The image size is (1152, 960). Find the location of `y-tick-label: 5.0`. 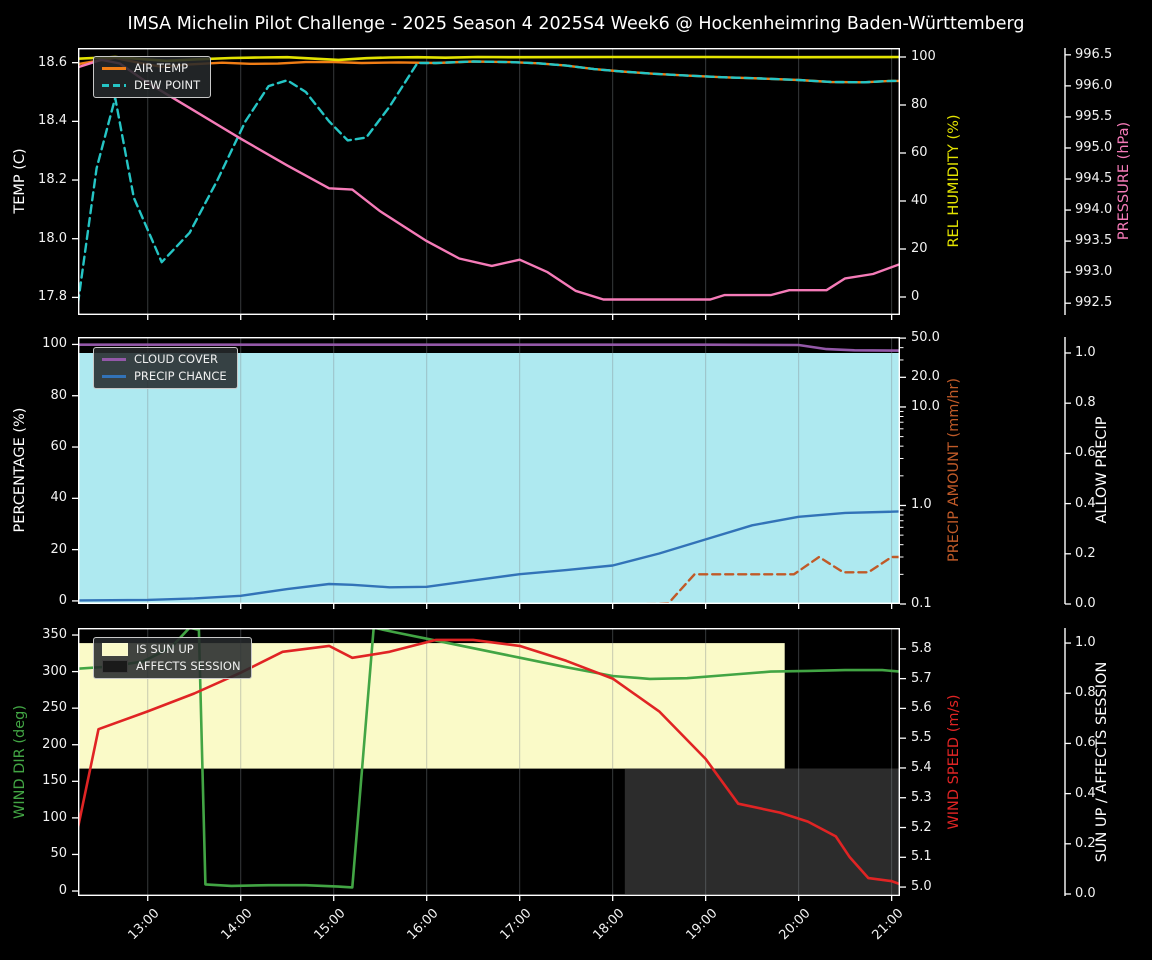

y-tick-label: 5.0 is located at coordinates (921, 887).